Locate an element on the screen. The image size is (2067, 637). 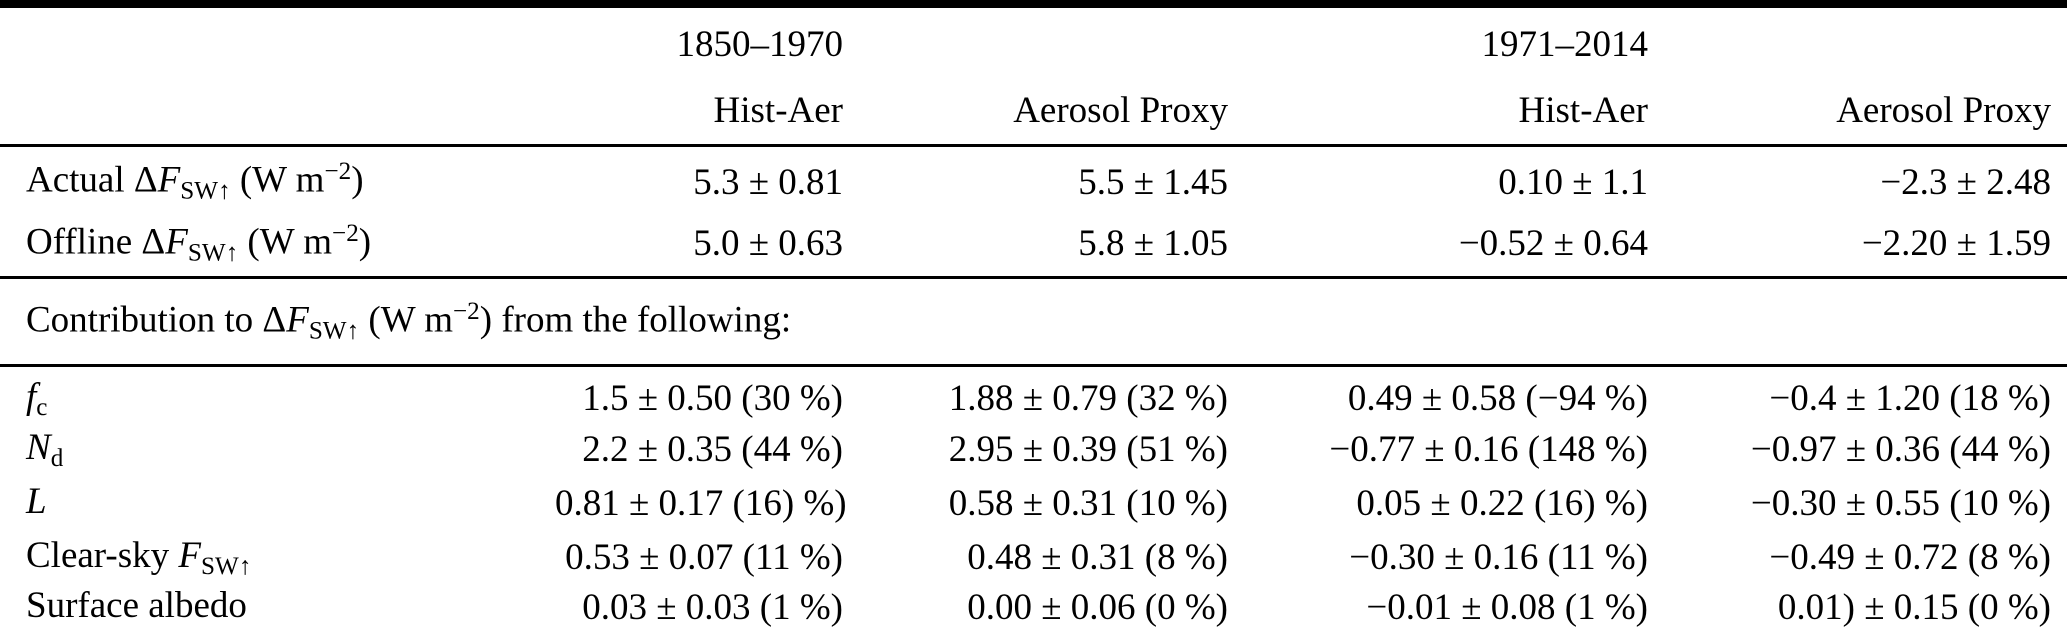
row-label-offline-flux: Offline ΔFSW↑ (W m−2) is located at coordinates (199, 243).